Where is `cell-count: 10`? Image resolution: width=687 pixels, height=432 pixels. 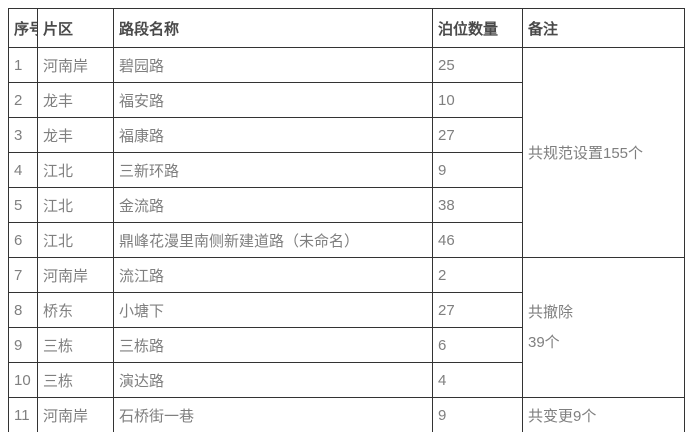
cell-count: 10 is located at coordinates (477, 100).